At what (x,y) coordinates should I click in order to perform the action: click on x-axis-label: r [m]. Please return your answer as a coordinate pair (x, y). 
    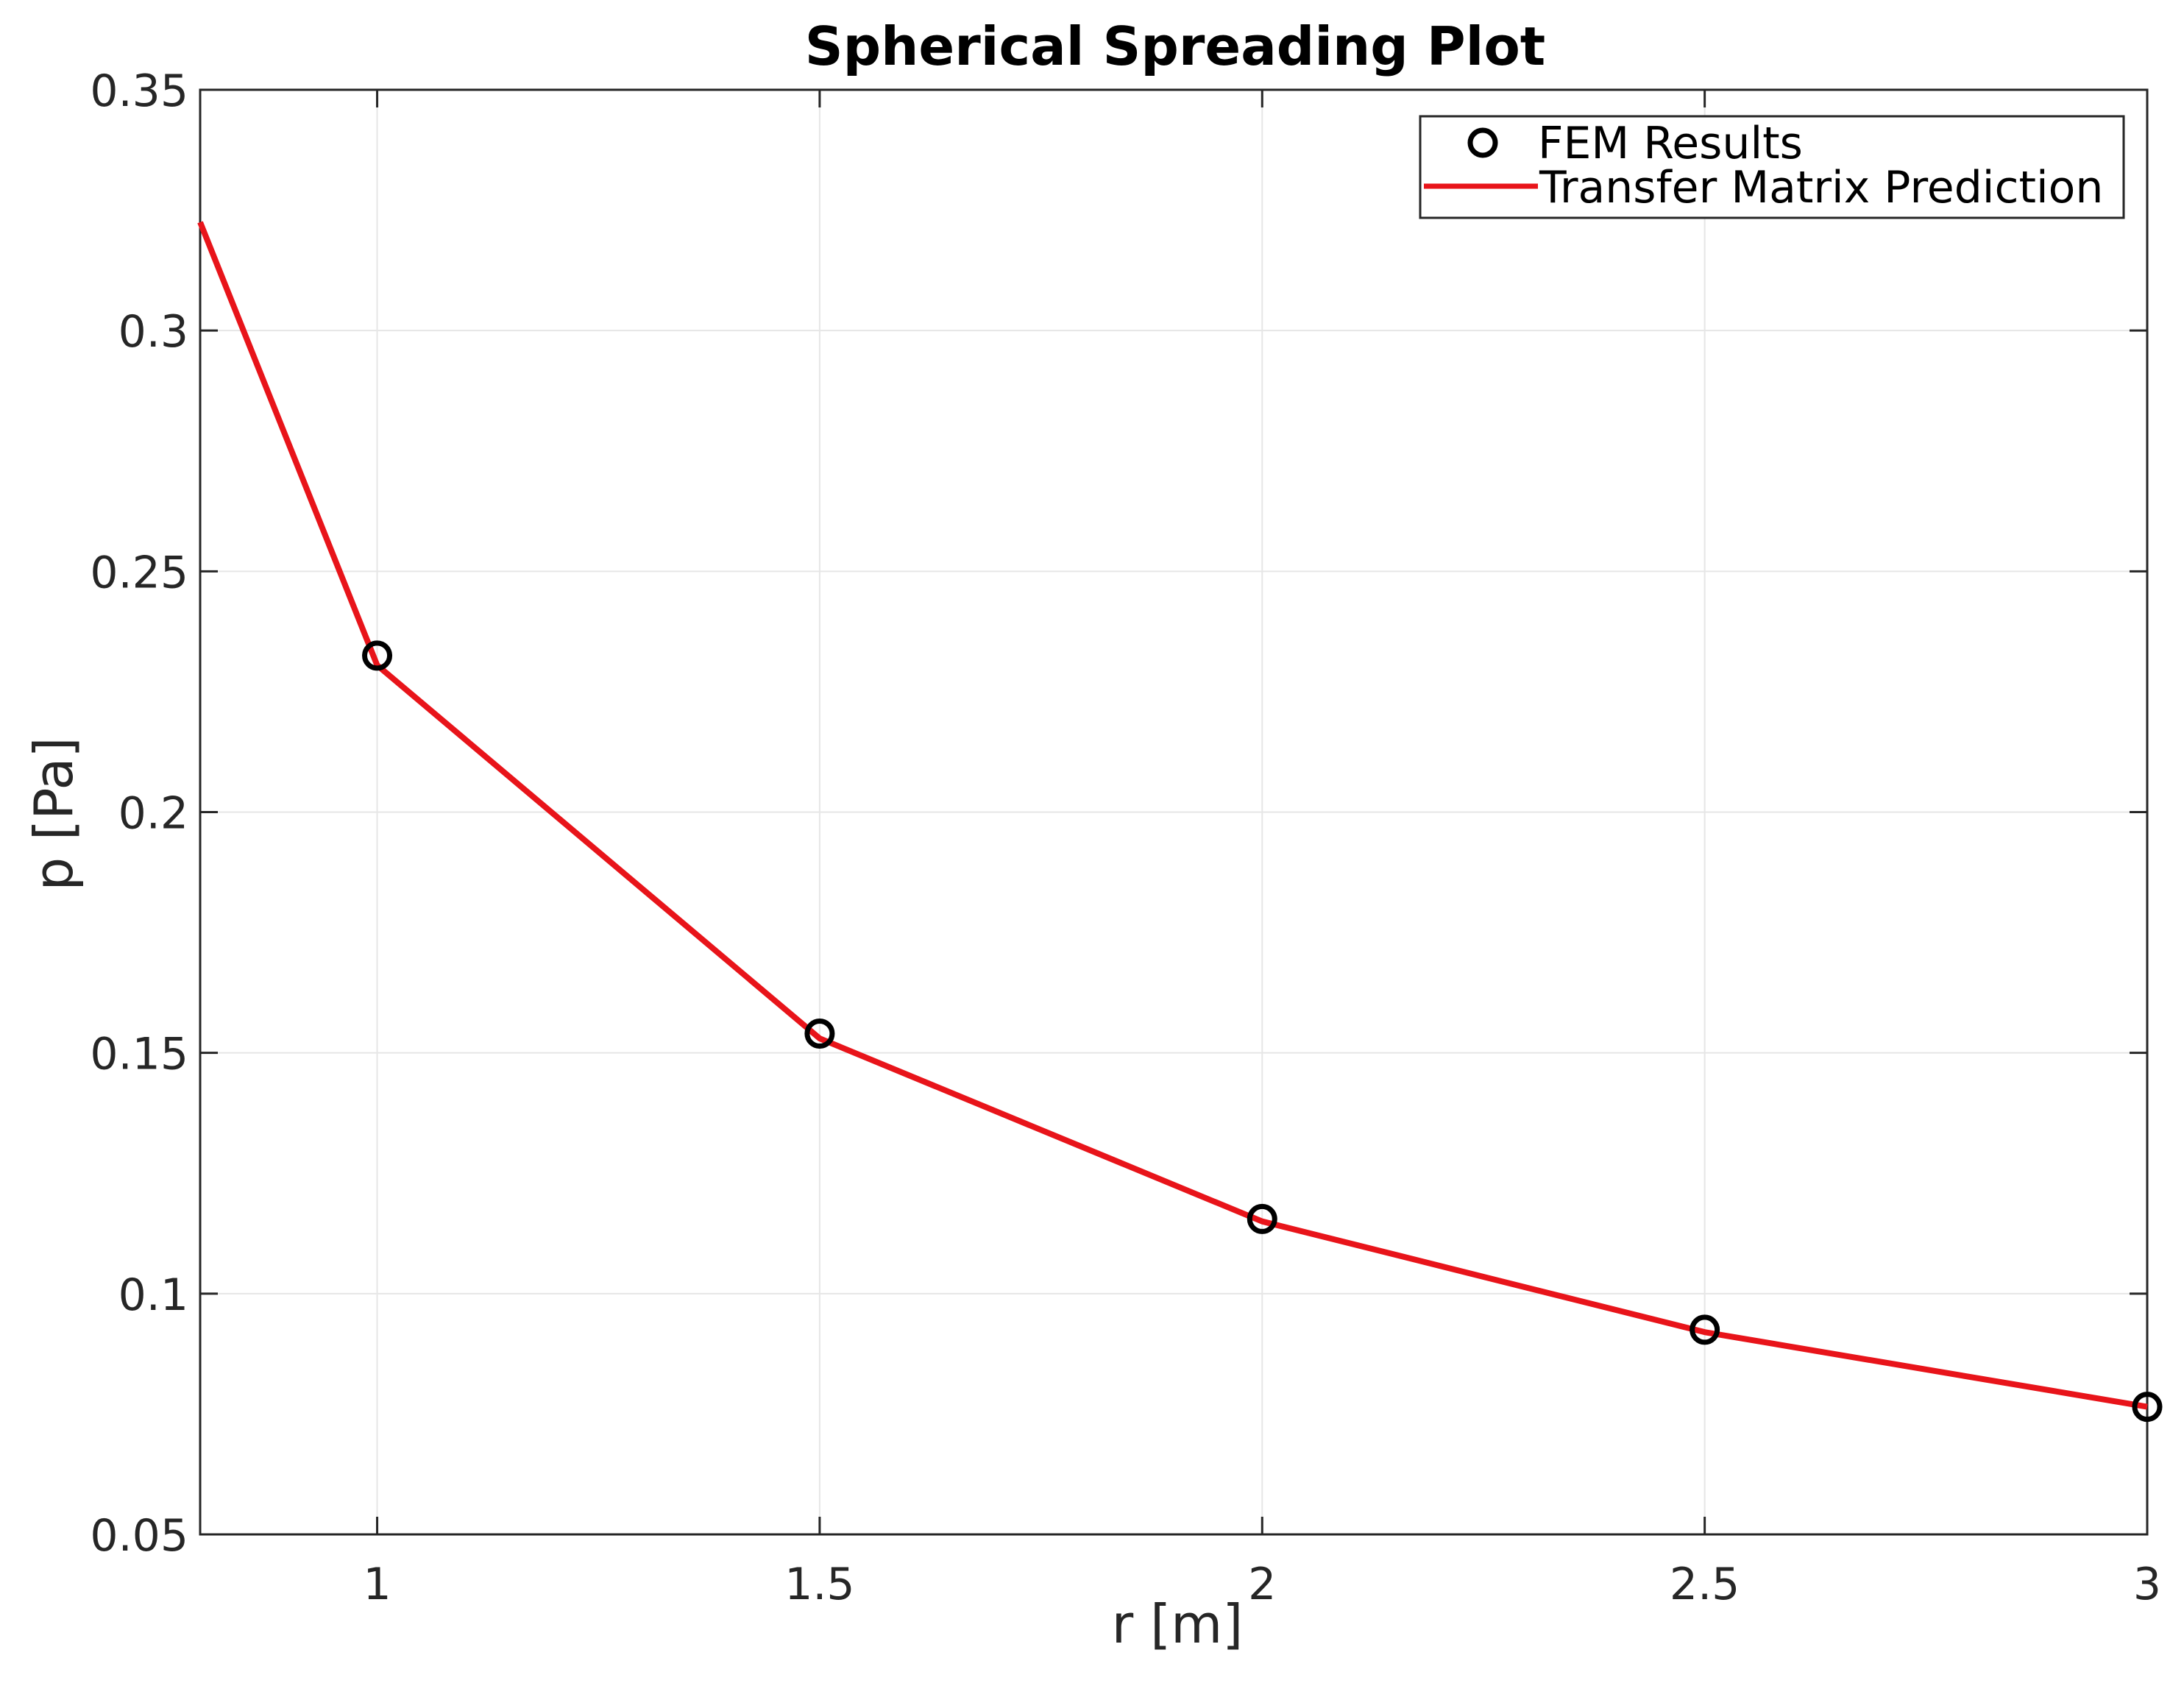
    Looking at the image, I should click on (1178, 1624).